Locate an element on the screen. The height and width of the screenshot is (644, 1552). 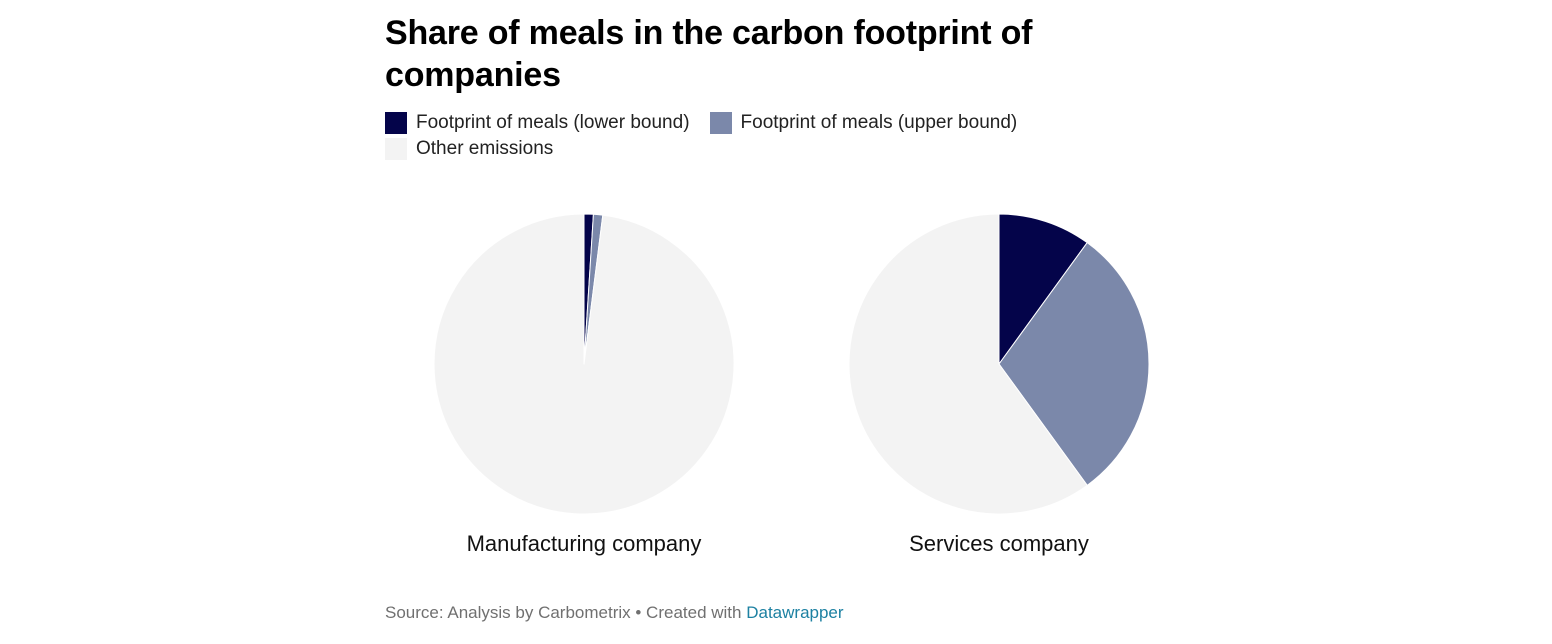
legend-item-lower-bound: Footprint of meals (lower bound) is located at coordinates (537, 123).